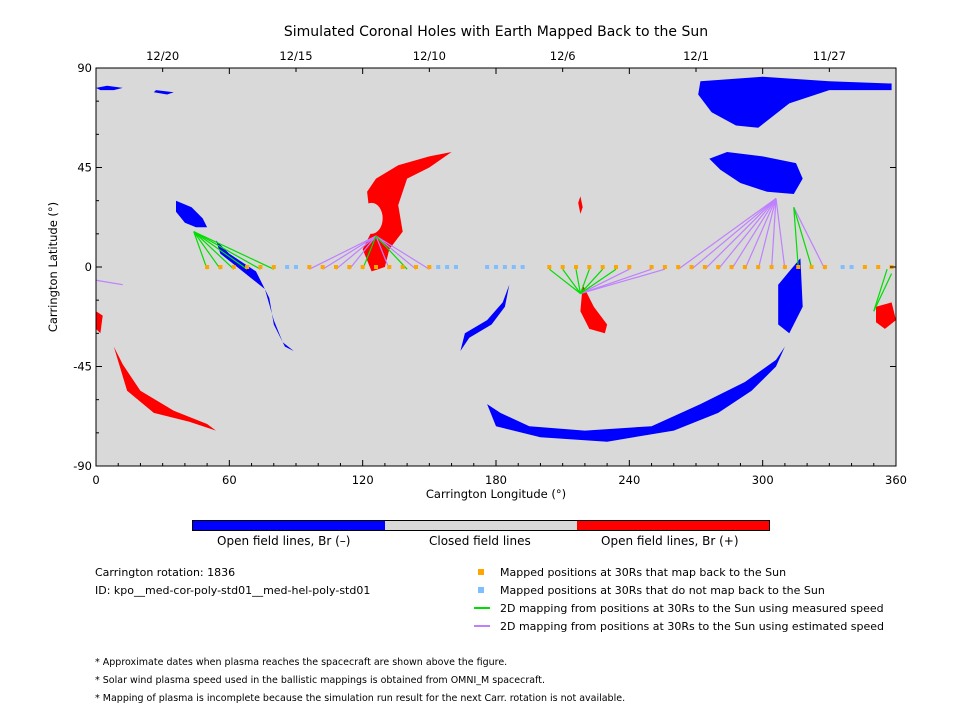 Image resolution: width=960 pixels, height=720 pixels. What do you see at coordinates (84, 168) in the screenshot?
I see `y-tick-label-3: 45` at bounding box center [84, 168].